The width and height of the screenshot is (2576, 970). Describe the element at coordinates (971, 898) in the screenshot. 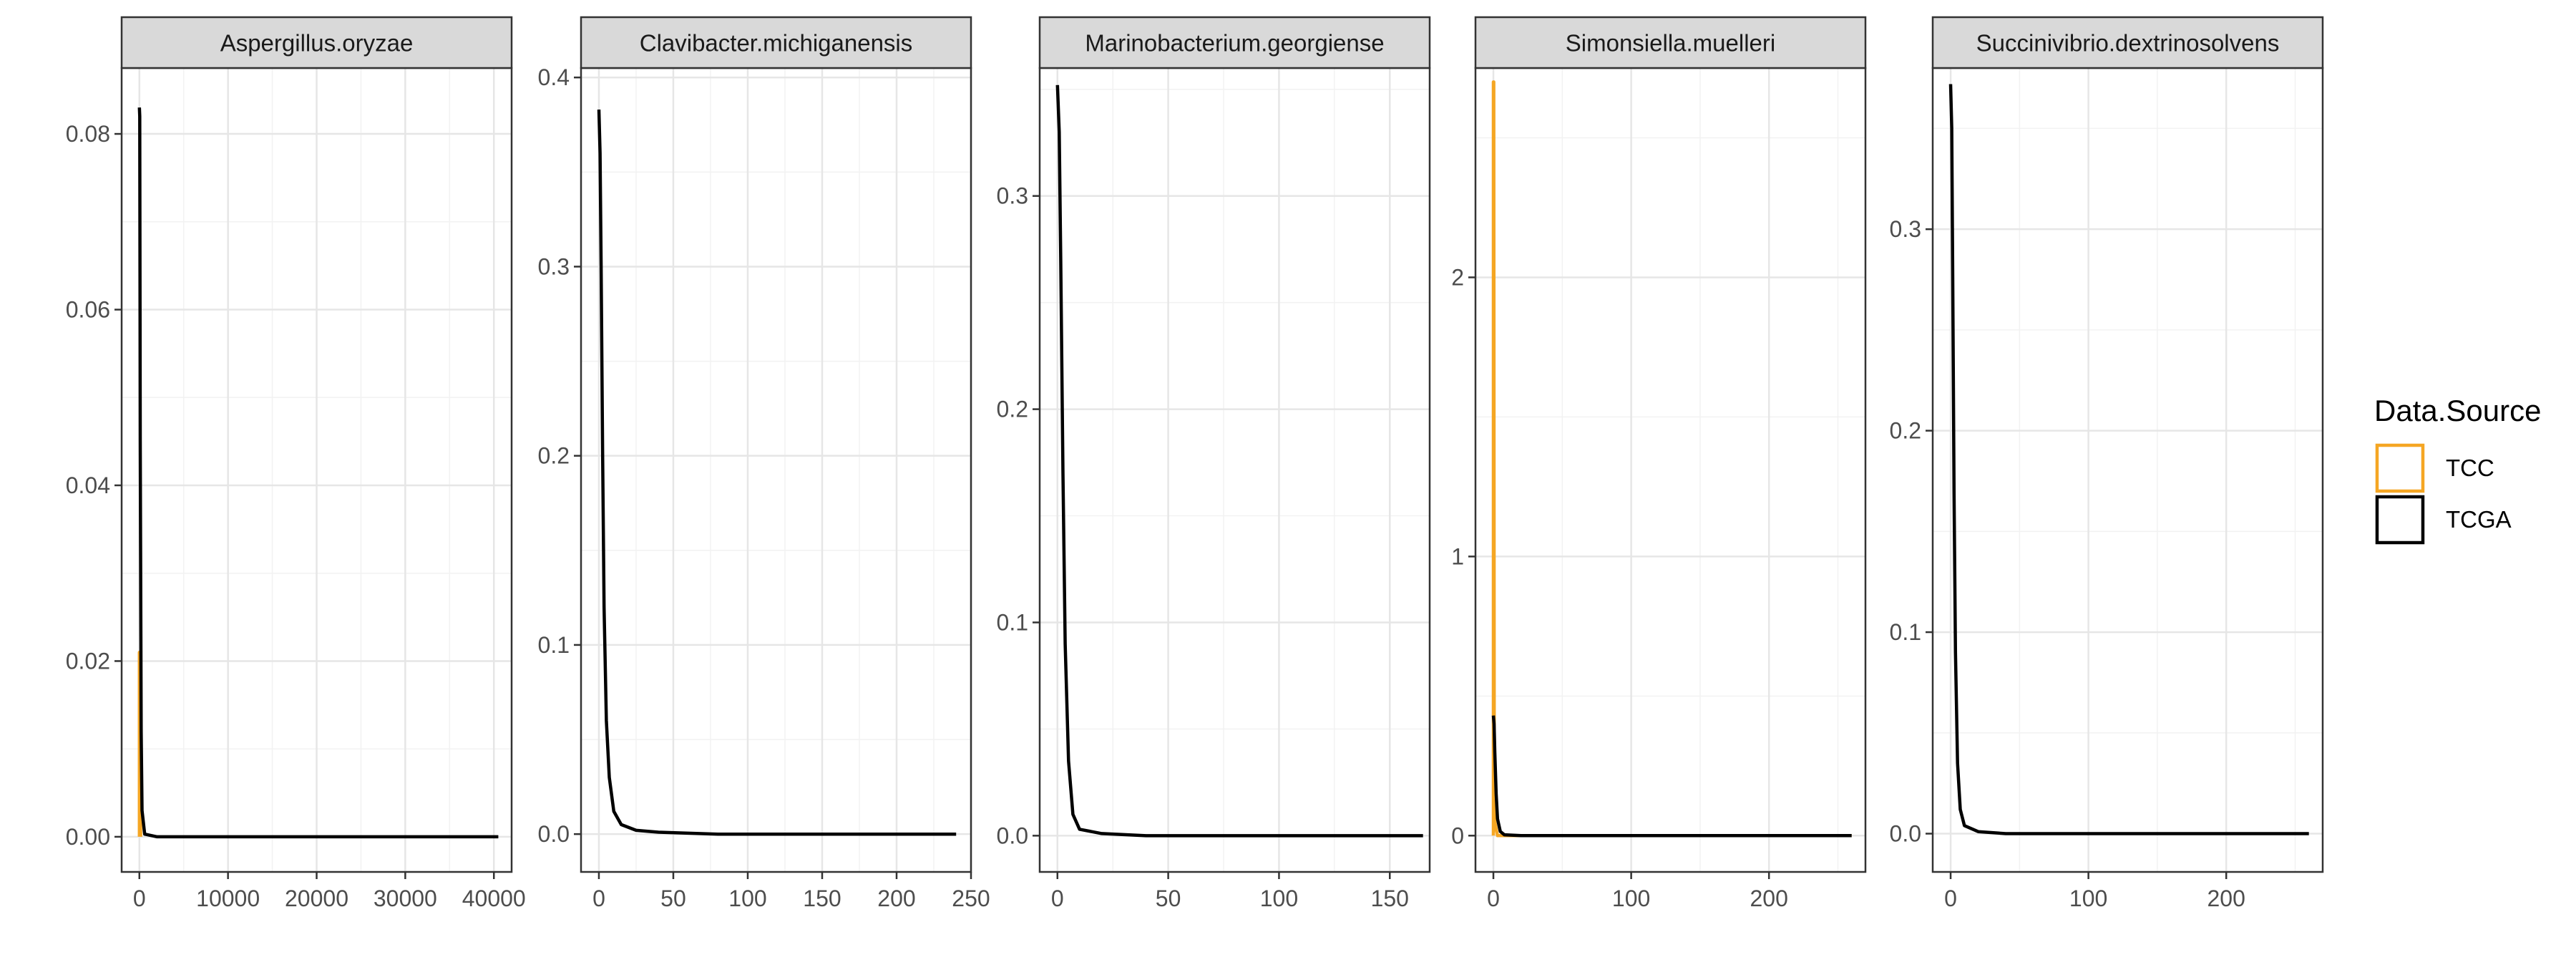

I see `x-tick-label: 250` at that location.